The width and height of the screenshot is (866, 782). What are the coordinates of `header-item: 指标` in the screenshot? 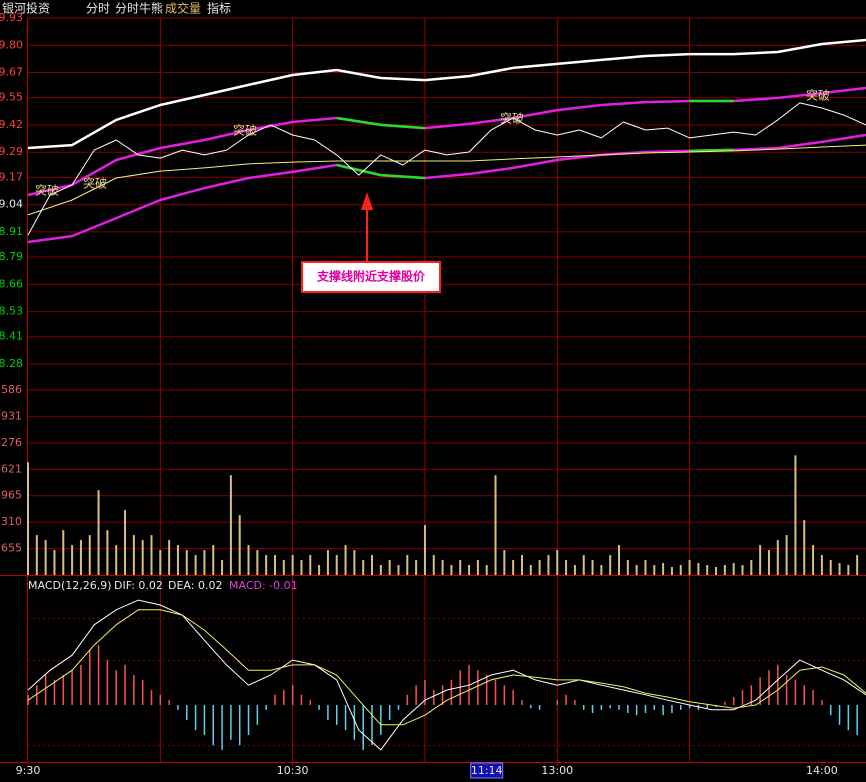 It's located at (219, 8).